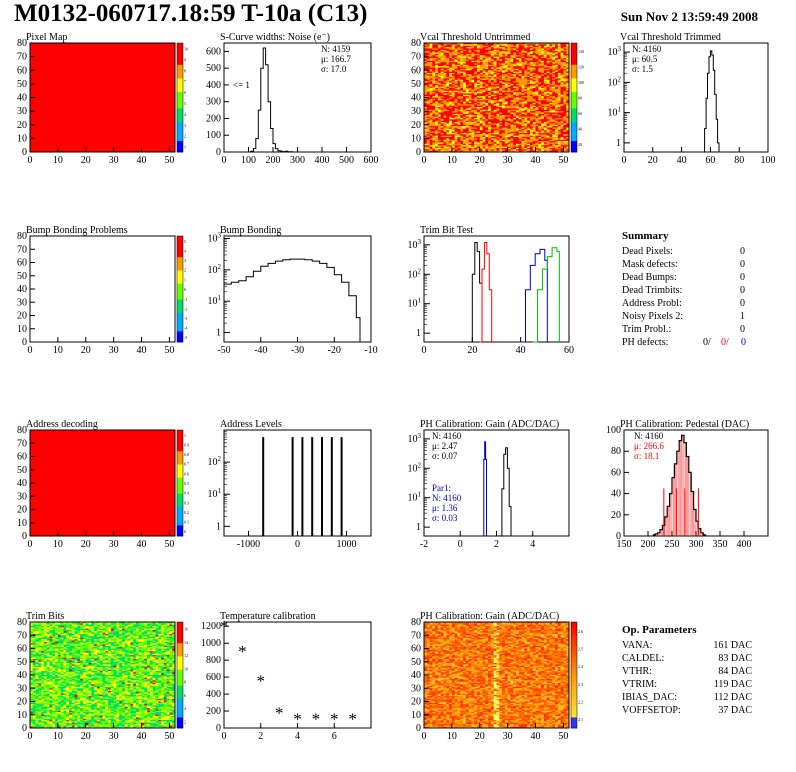 This screenshot has width=796, height=772. I want to click on stats-line: μ: 166.7, so click(336, 59).